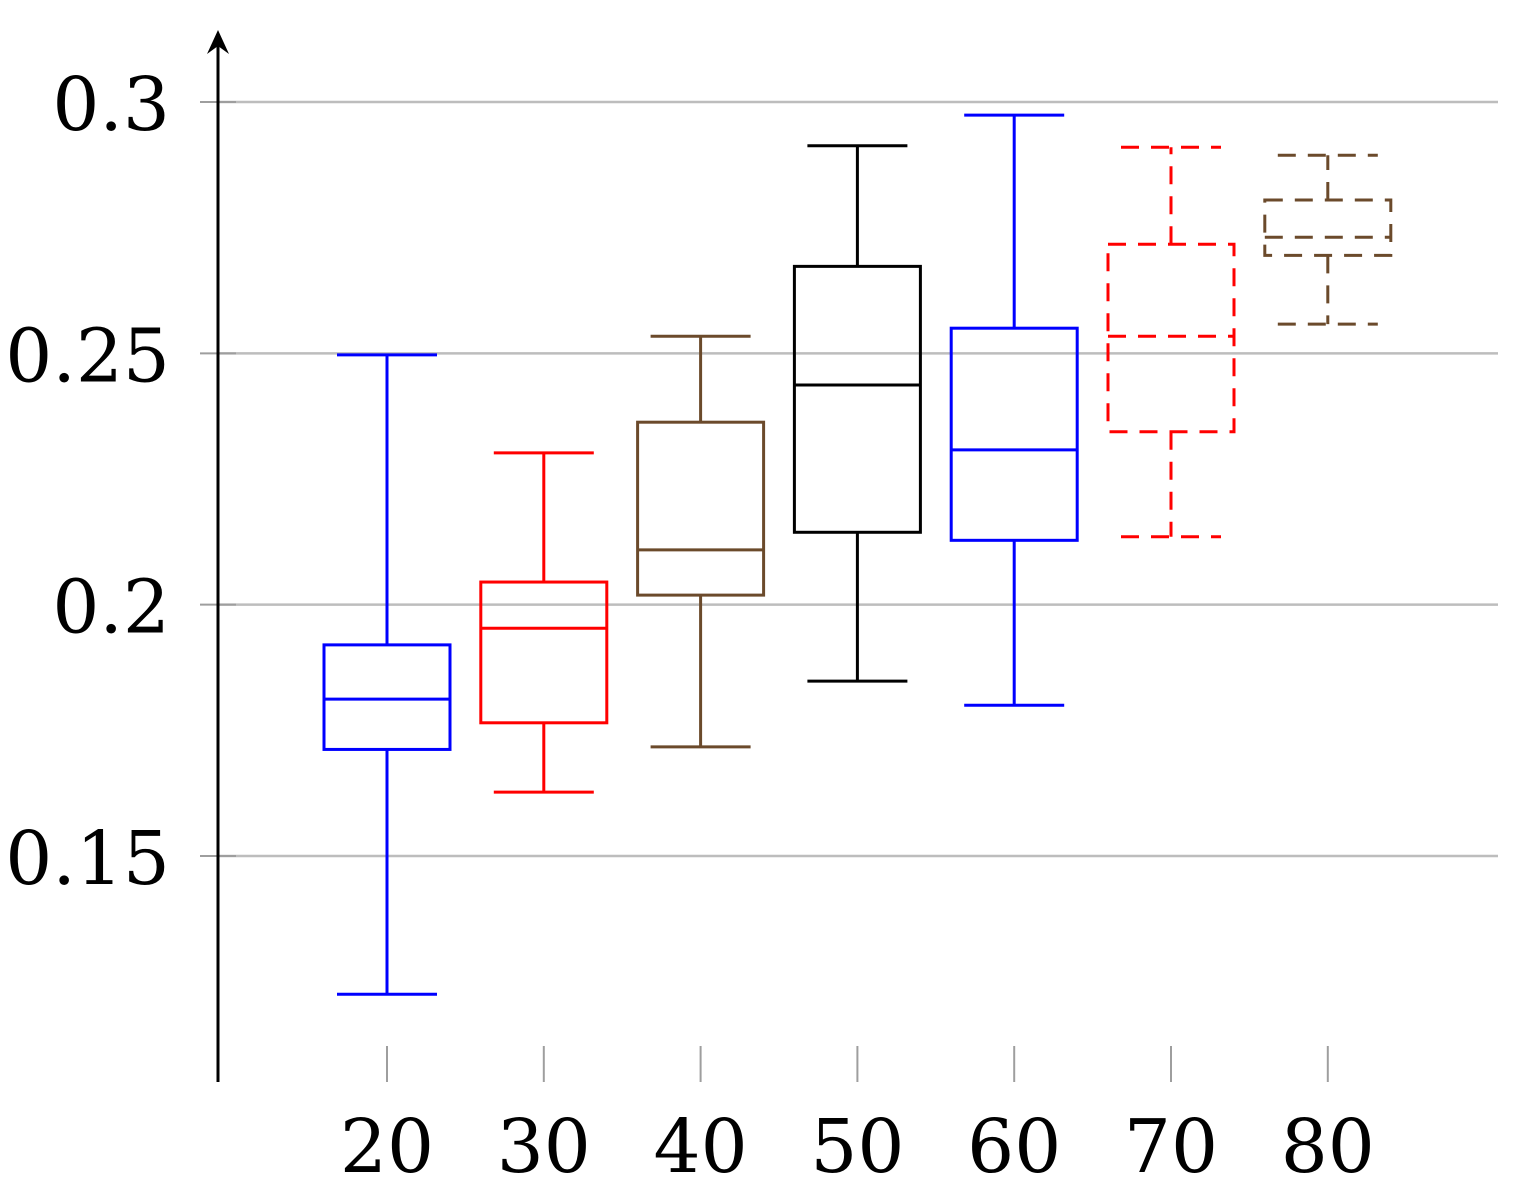 The image size is (1532, 1204). What do you see at coordinates (87, 356) in the screenshot?
I see `y-tick-label: 0.25` at bounding box center [87, 356].